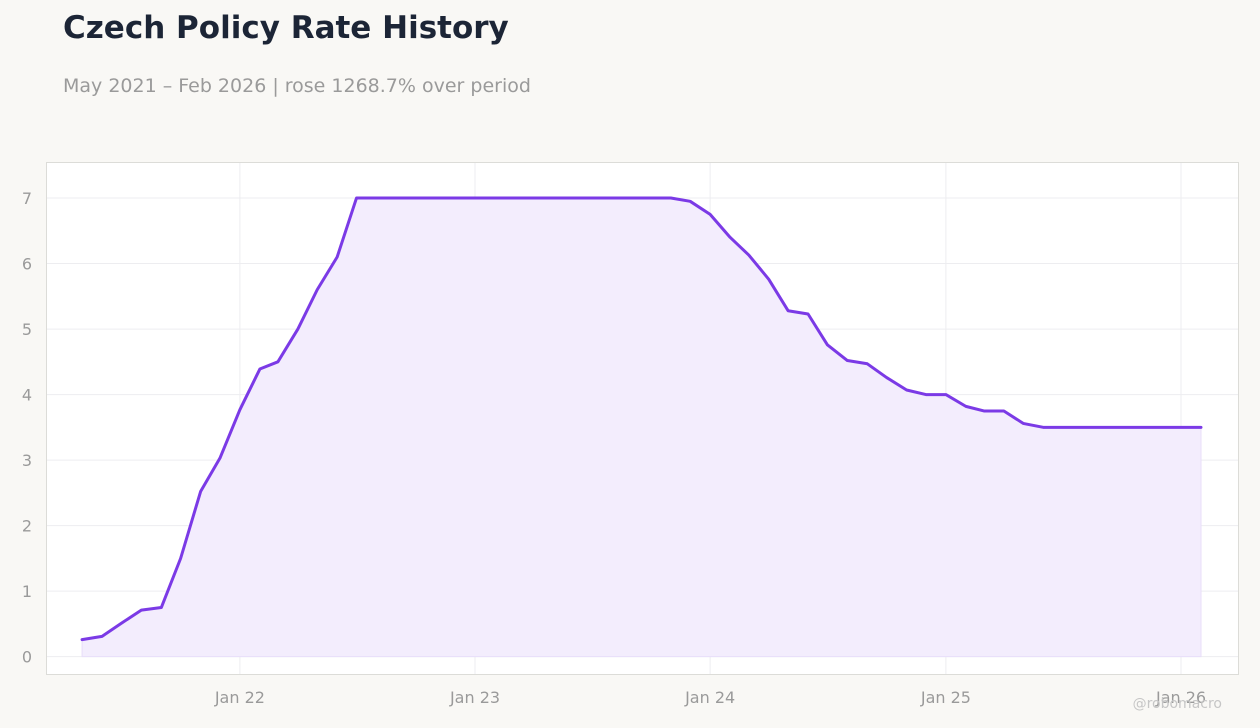  Describe the element at coordinates (27, 198) in the screenshot. I see `y-tick-label: 7` at that location.